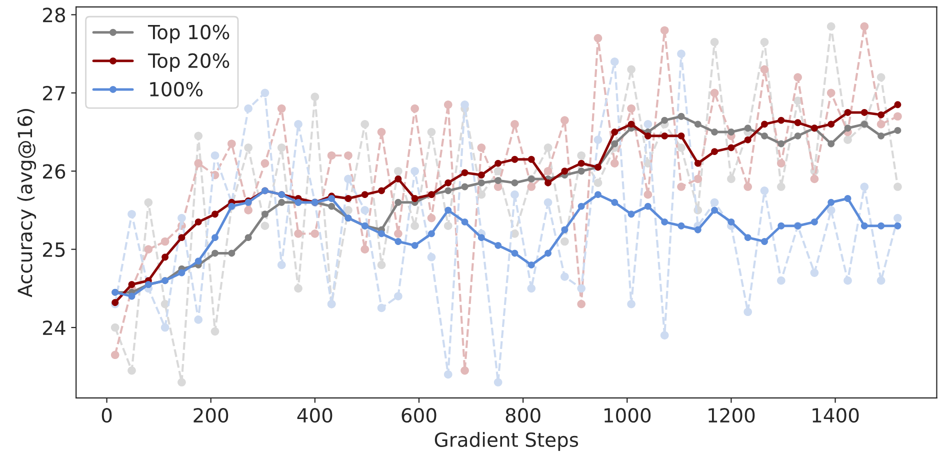 This screenshot has width=951, height=460. I want to click on y-tick-label: 28, so click(54, 15).